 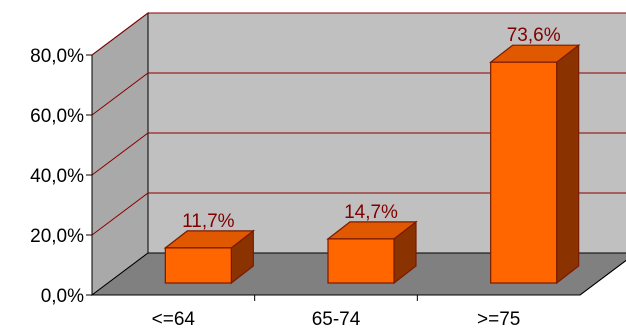 What do you see at coordinates (498, 319) in the screenshot?
I see `x-tick-label-2: >=75` at bounding box center [498, 319].